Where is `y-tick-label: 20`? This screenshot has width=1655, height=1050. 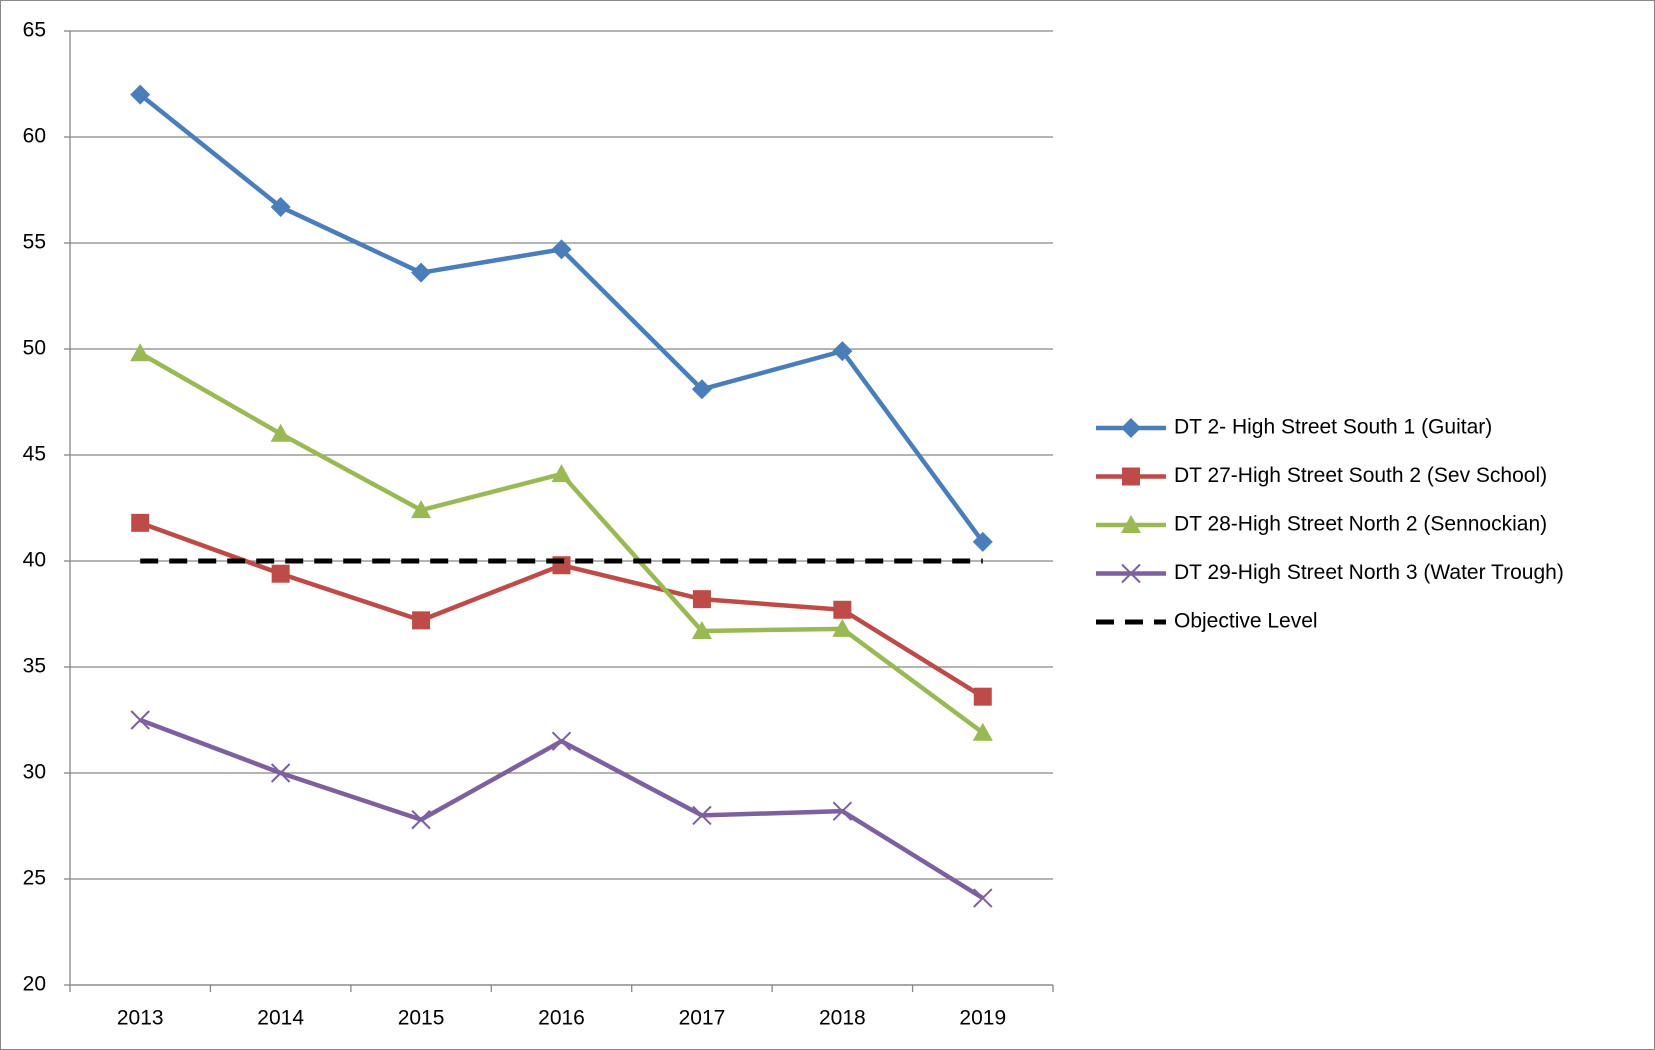 y-tick-label: 20 is located at coordinates (34, 984).